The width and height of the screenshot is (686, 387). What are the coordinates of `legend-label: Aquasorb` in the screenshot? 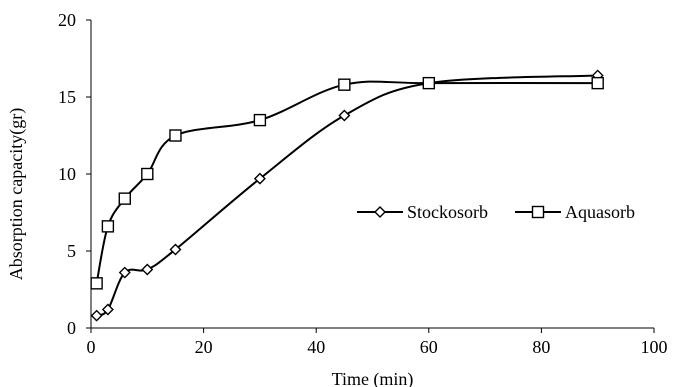 It's located at (600, 212).